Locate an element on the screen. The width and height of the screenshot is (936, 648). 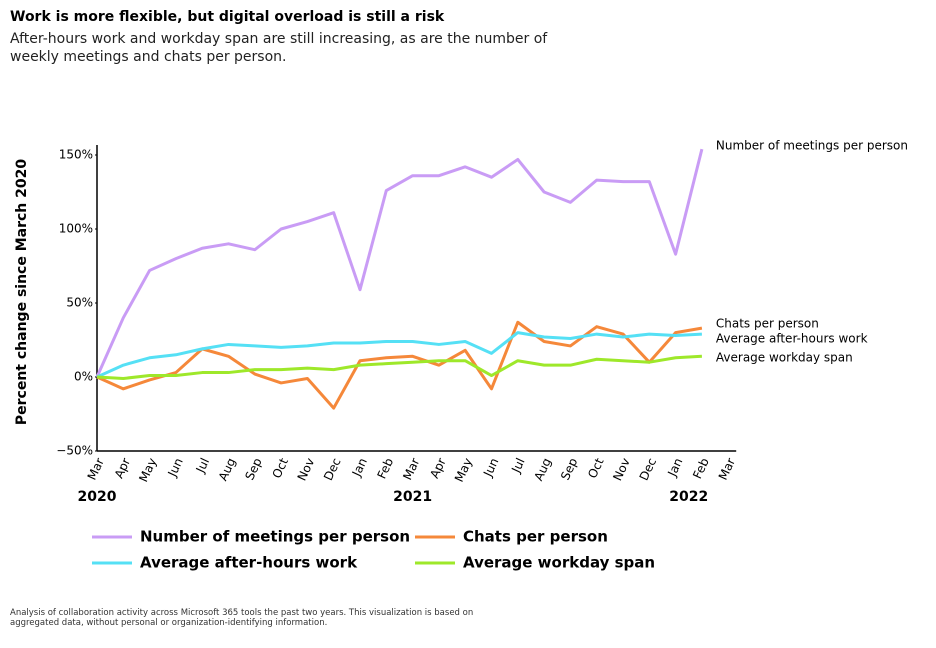
legend-label: Chats per person is located at coordinates (535, 537).